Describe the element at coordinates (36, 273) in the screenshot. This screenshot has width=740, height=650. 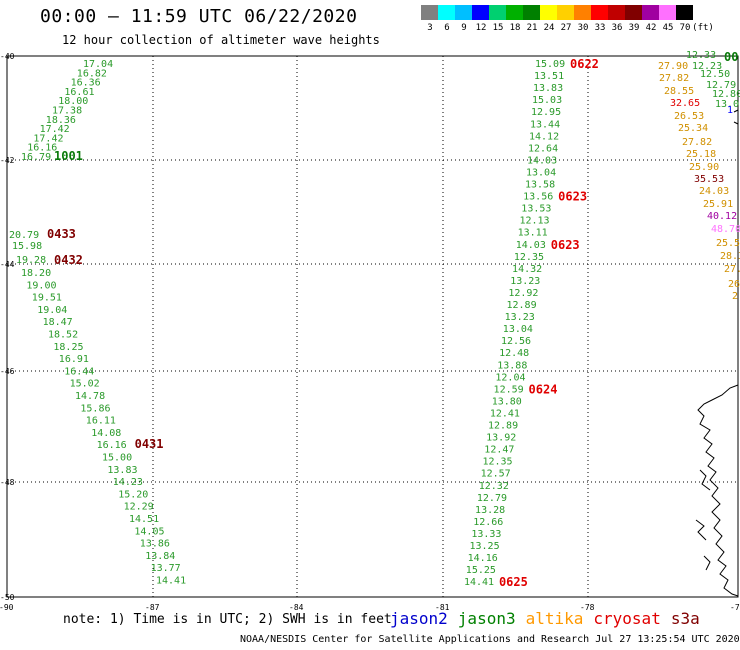
I see `swh-value: 18.20` at that location.